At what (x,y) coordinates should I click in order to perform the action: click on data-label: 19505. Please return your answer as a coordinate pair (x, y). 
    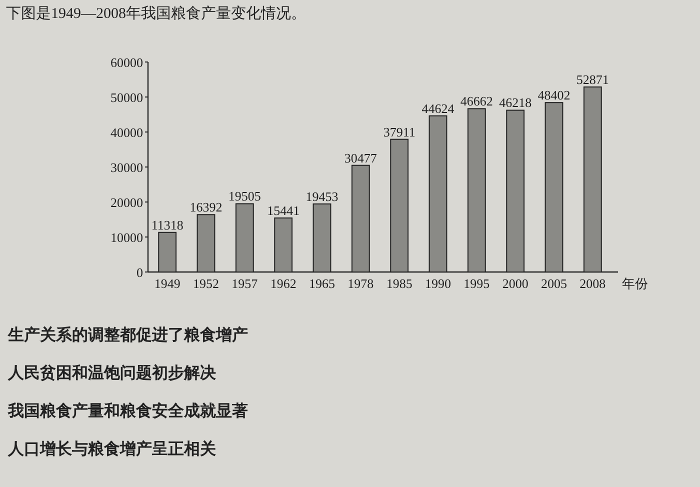
    Looking at the image, I should click on (244, 196).